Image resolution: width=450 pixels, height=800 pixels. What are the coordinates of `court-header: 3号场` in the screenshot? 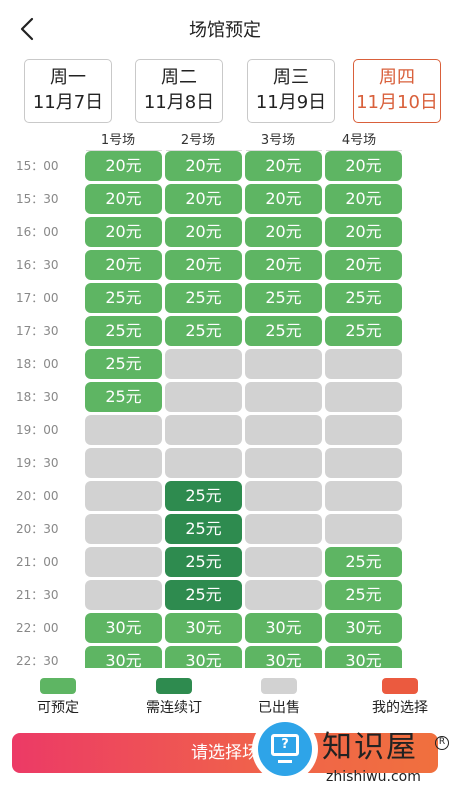 It's located at (278, 140).